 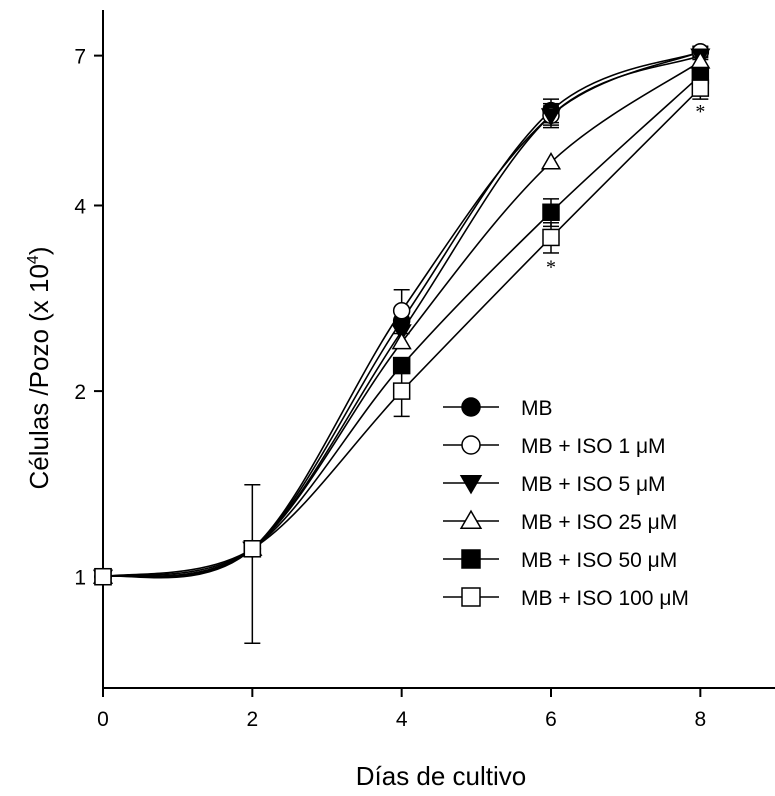 I want to click on y-axis-title-exponent: 4, so click(x=33, y=259).